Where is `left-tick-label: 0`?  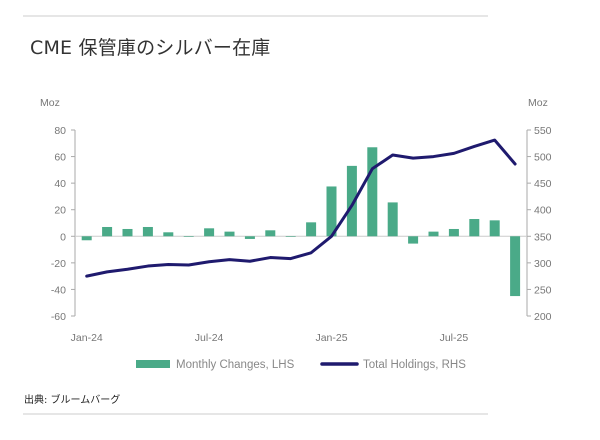
left-tick-label: 0 is located at coordinates (63, 237).